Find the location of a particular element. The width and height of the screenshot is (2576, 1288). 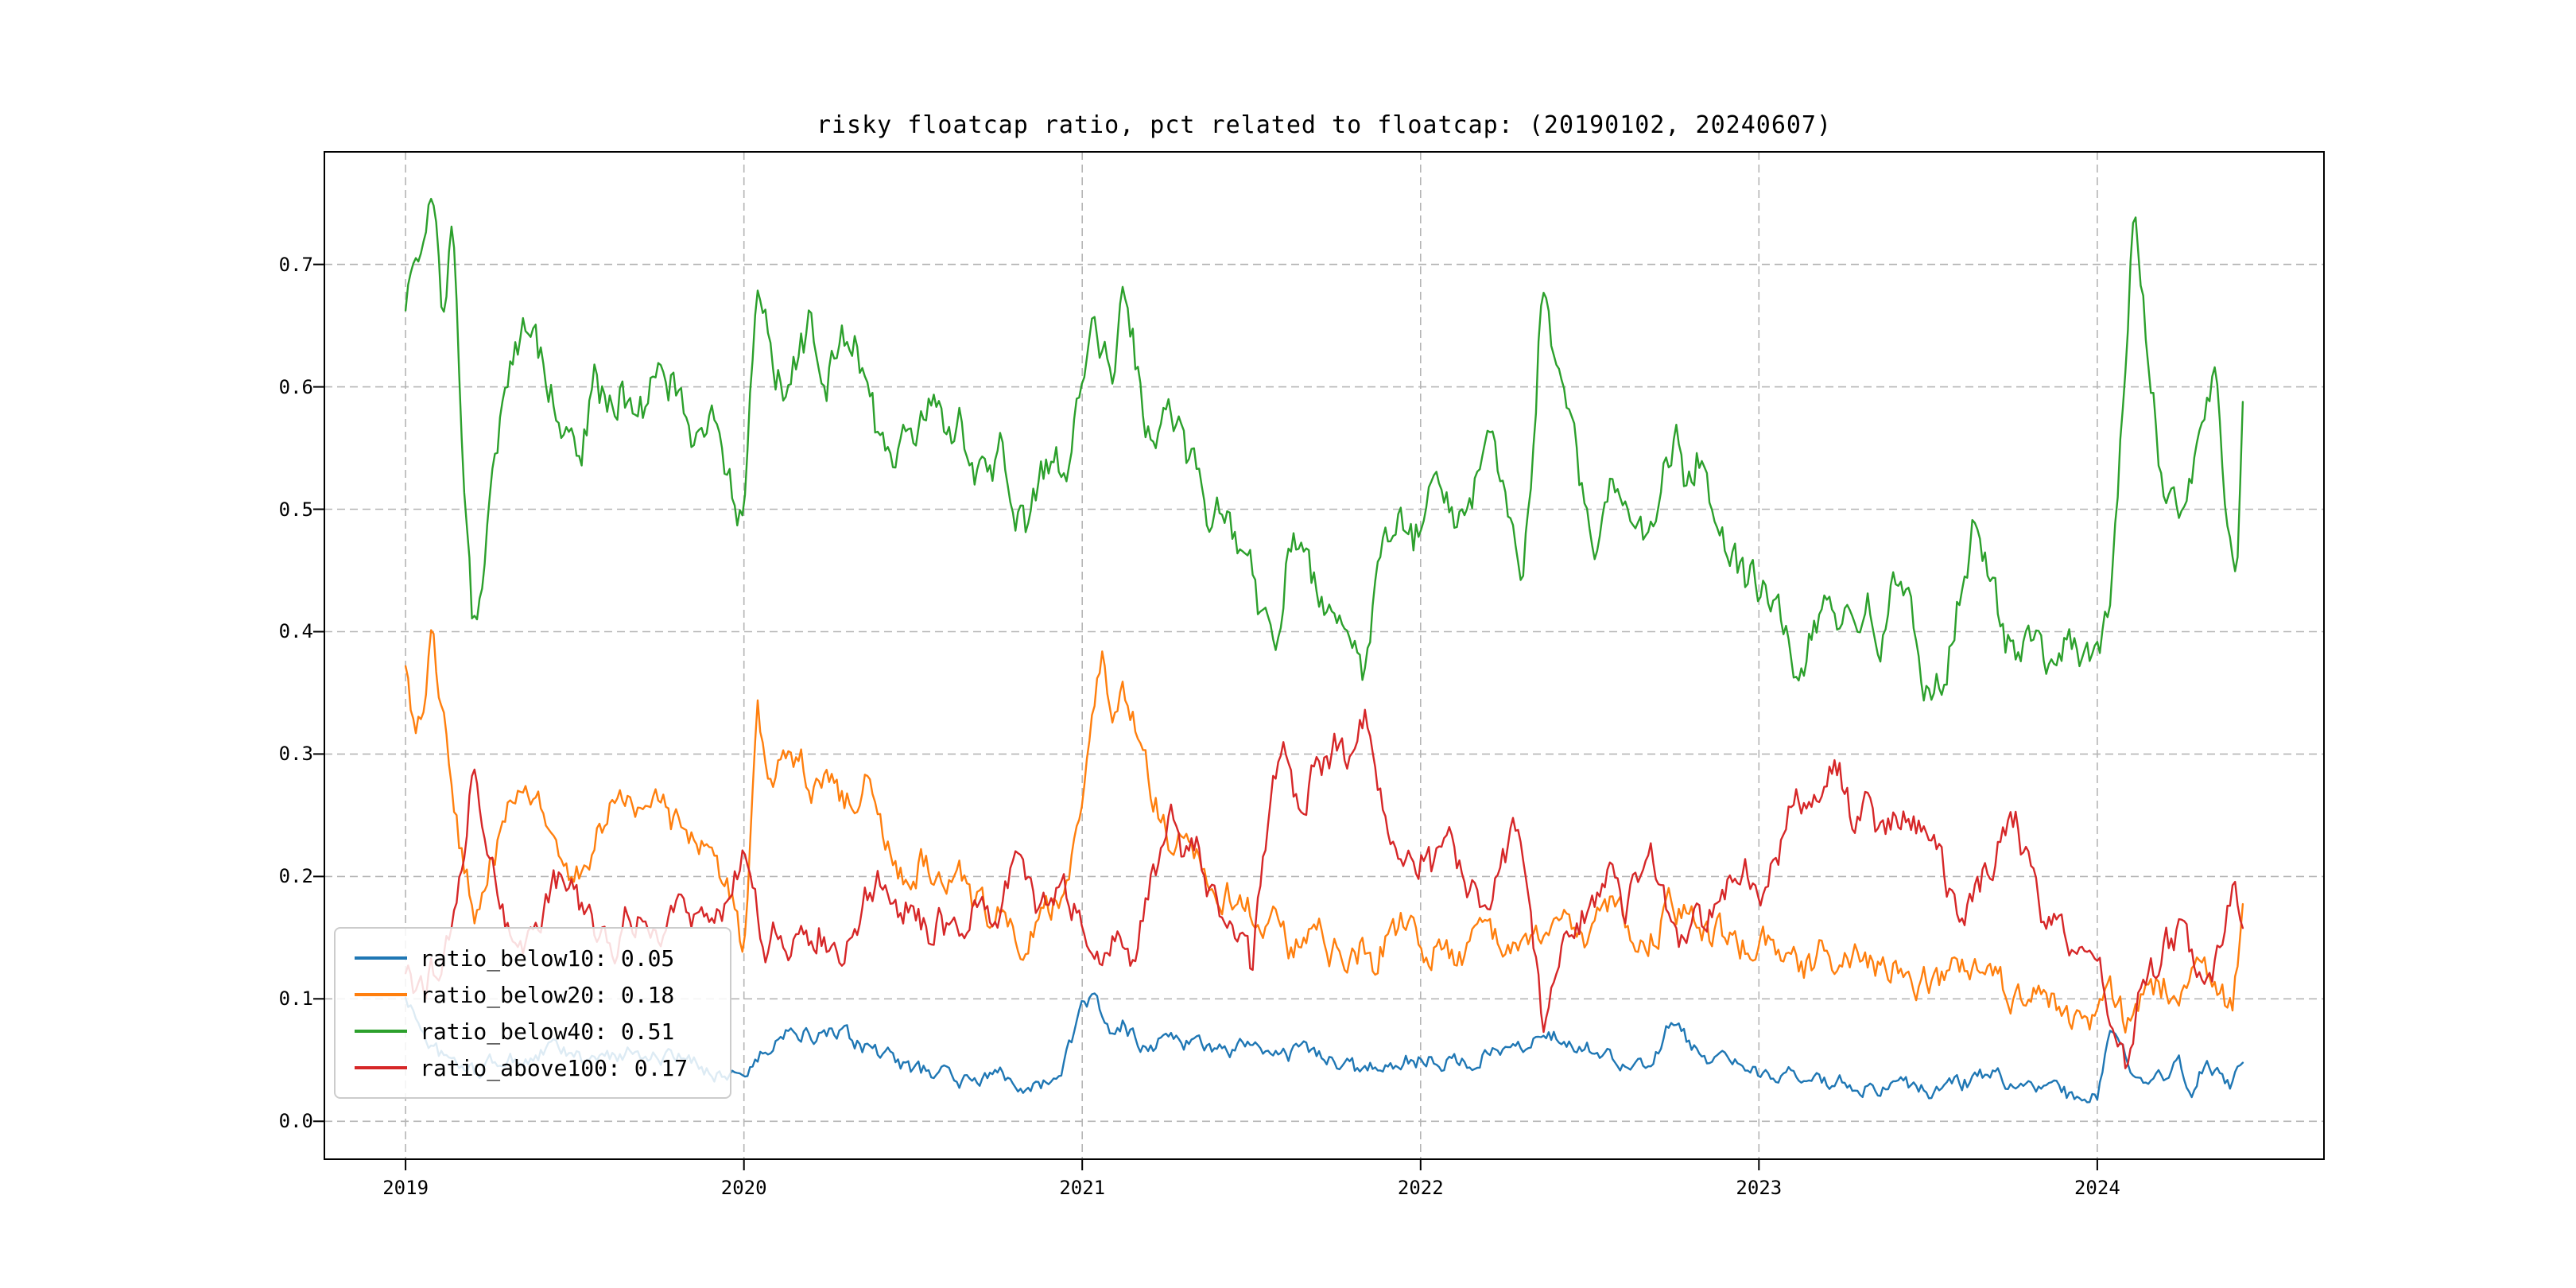

x-tick-label: 2020 is located at coordinates (744, 1188).